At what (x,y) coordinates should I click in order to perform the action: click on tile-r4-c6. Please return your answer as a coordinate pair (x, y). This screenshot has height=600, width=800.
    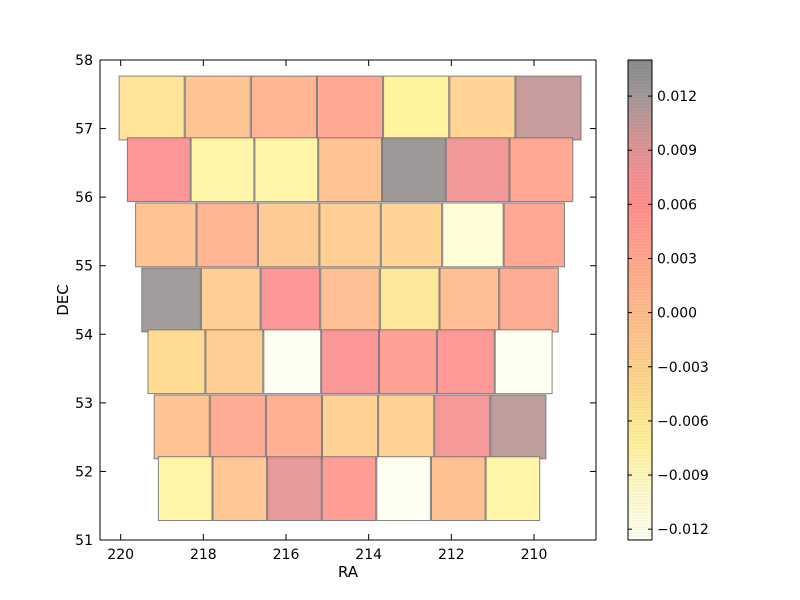
    Looking at the image, I should click on (523, 362).